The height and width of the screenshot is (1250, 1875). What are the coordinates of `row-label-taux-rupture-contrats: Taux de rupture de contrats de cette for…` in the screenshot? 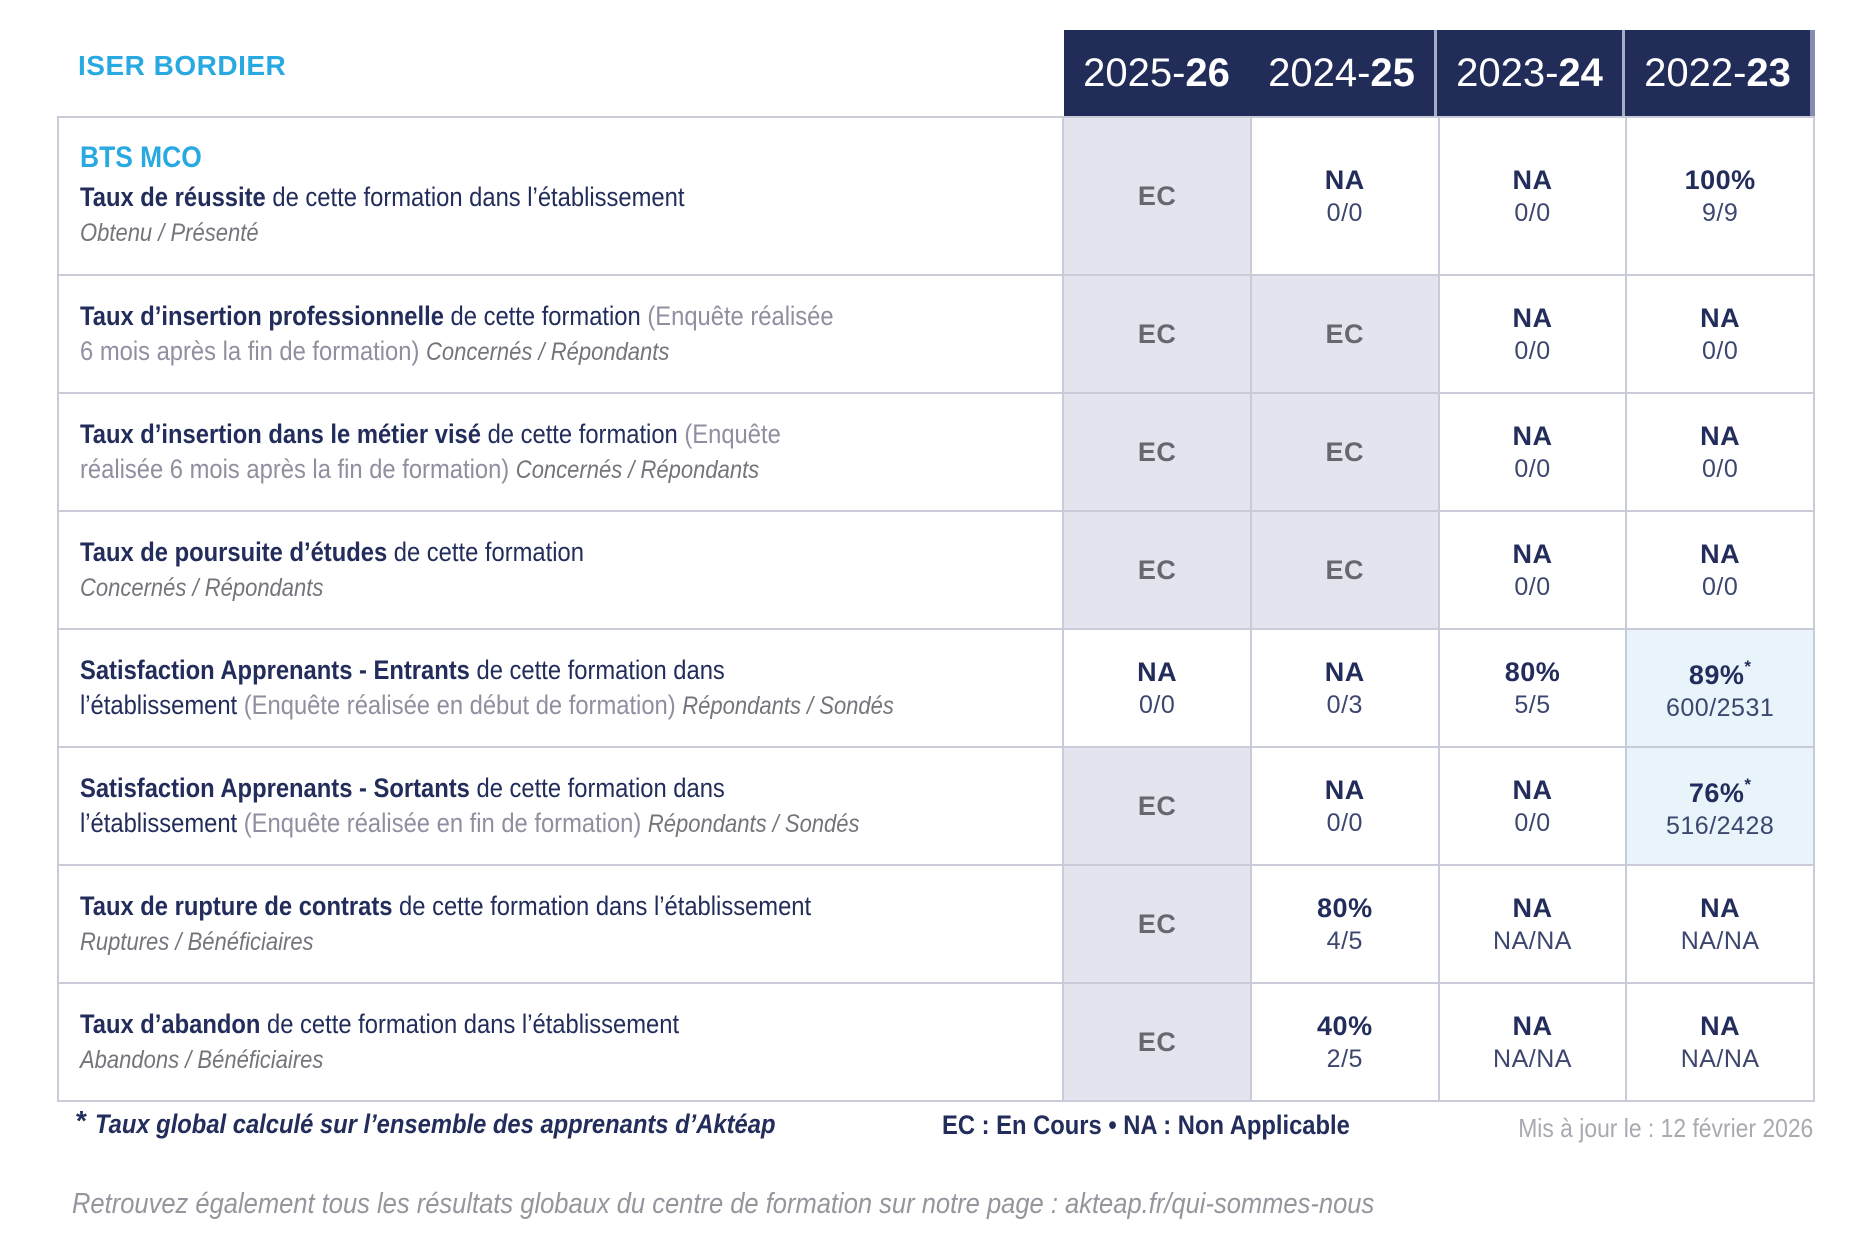 It's located at (560, 924).